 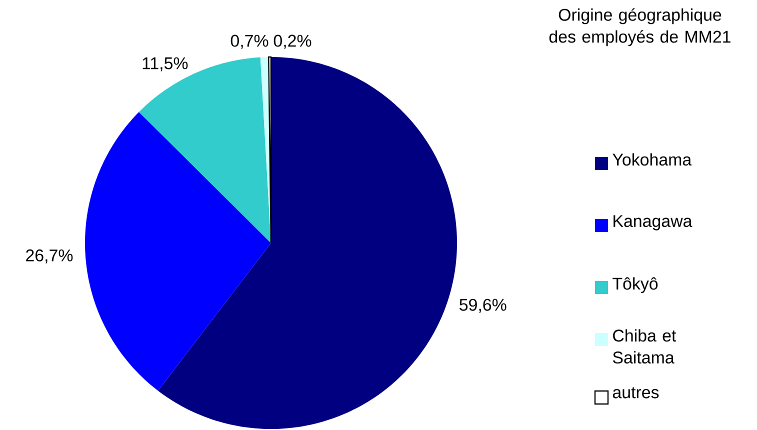 What do you see at coordinates (483, 305) in the screenshot?
I see `data-label: 59,6%` at bounding box center [483, 305].